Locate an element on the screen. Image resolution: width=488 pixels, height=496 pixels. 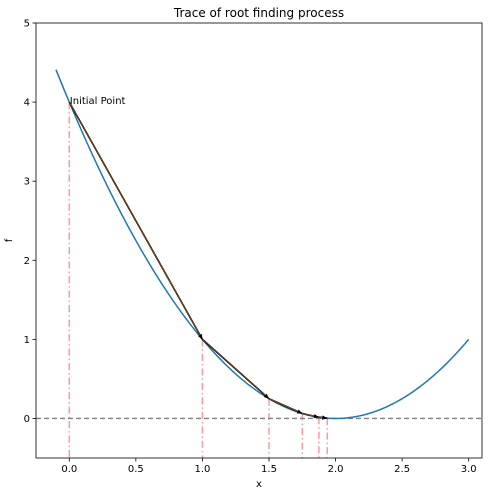
x-tick-label: 0.0 is located at coordinates (69, 469).